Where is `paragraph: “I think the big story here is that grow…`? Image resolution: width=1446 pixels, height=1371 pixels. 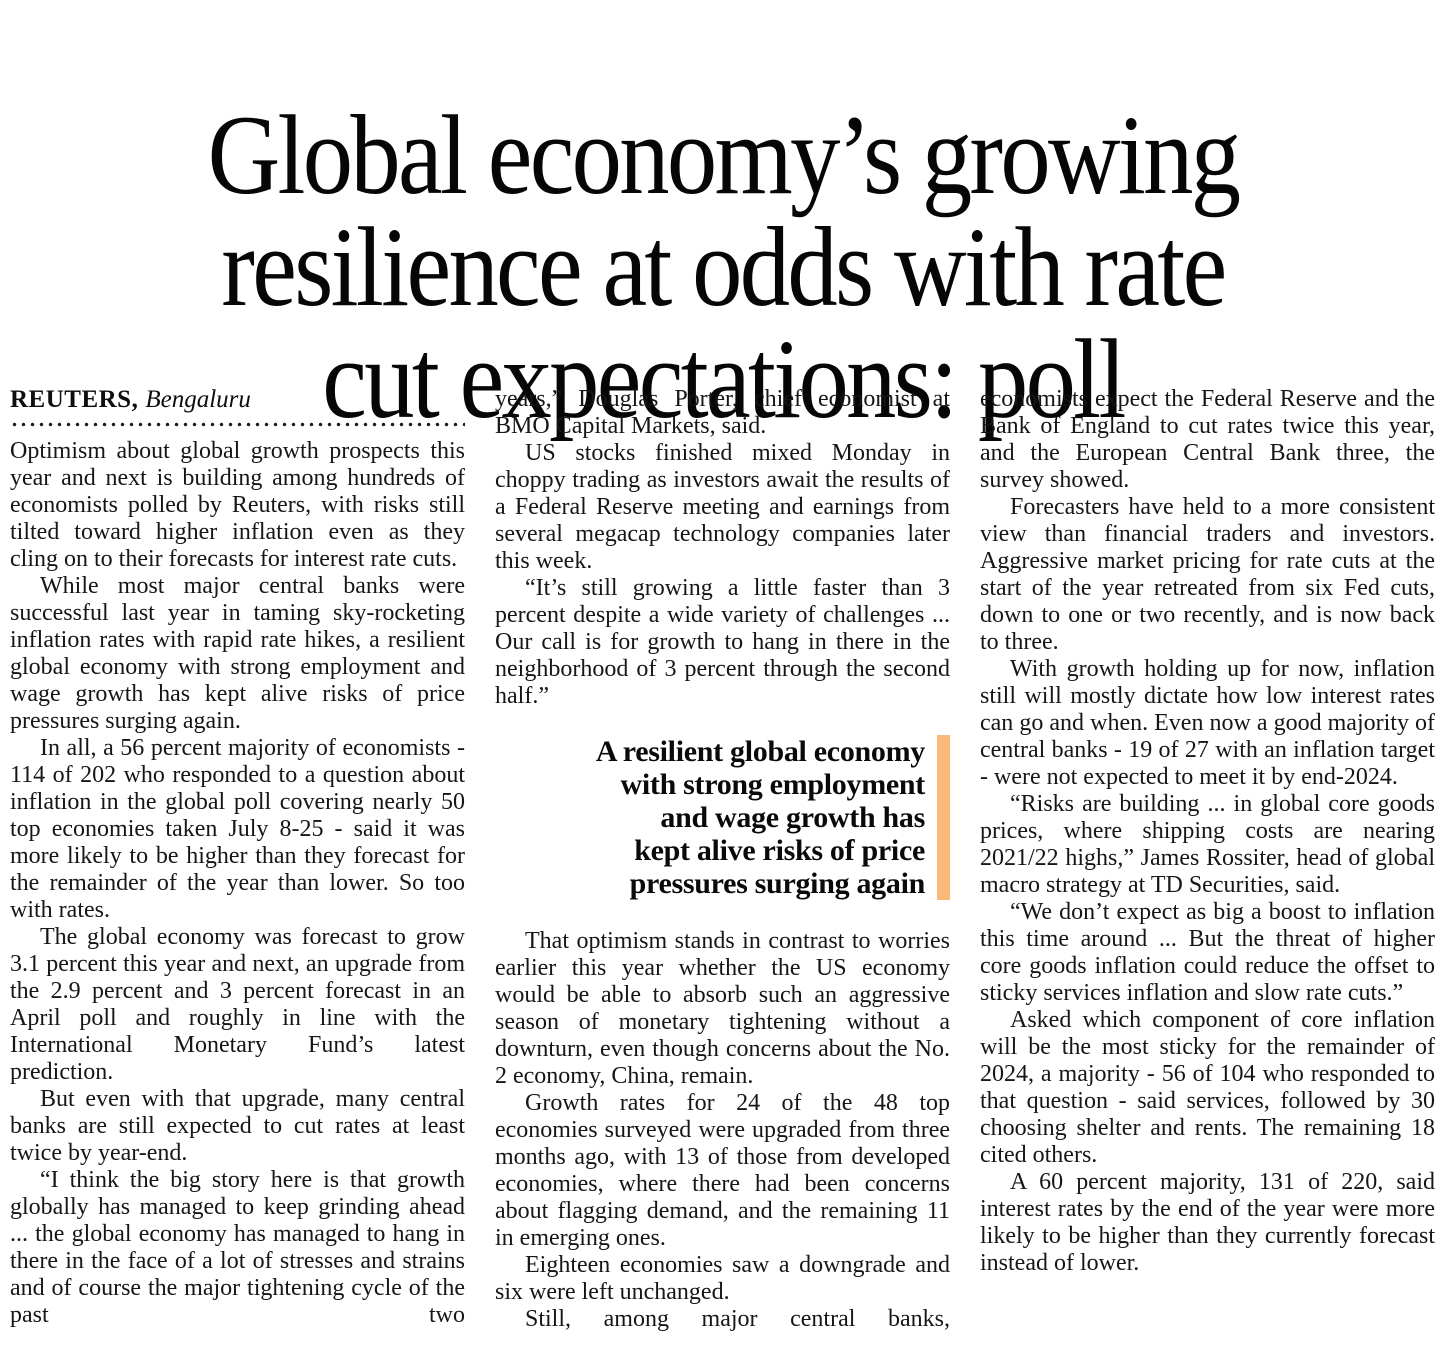
paragraph: “I think the big story here is that grow… is located at coordinates (237, 1247).